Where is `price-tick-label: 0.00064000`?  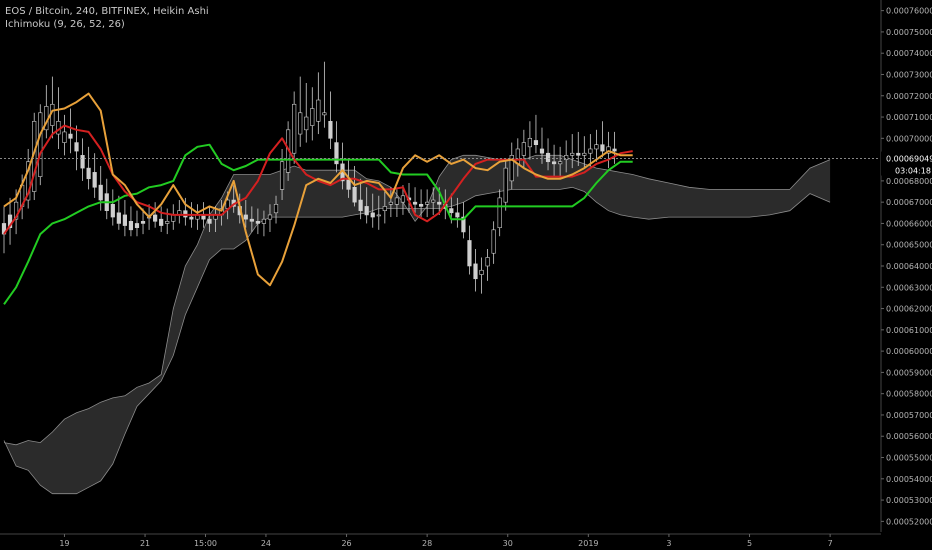 price-tick-label: 0.00064000 is located at coordinates (909, 266).